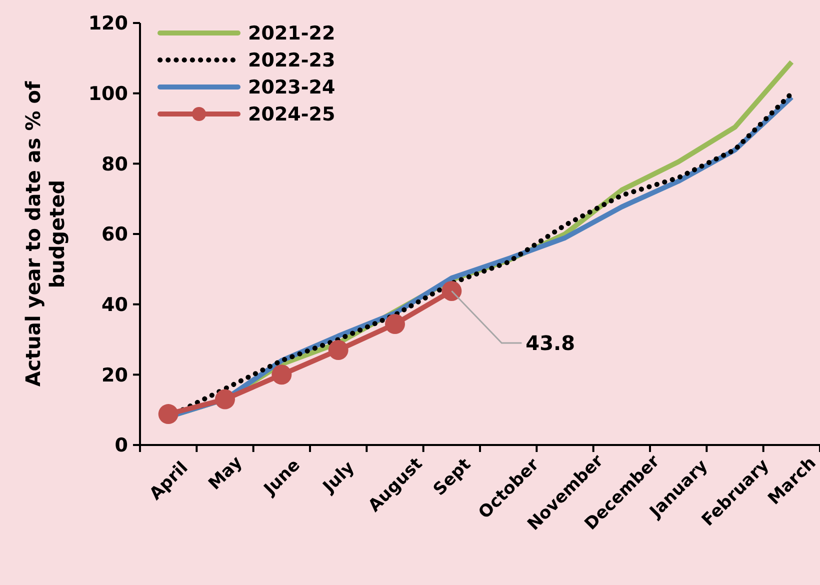 The width and height of the screenshot is (820, 585). Describe the element at coordinates (115, 164) in the screenshot. I see `y-tick-label: 80` at that location.